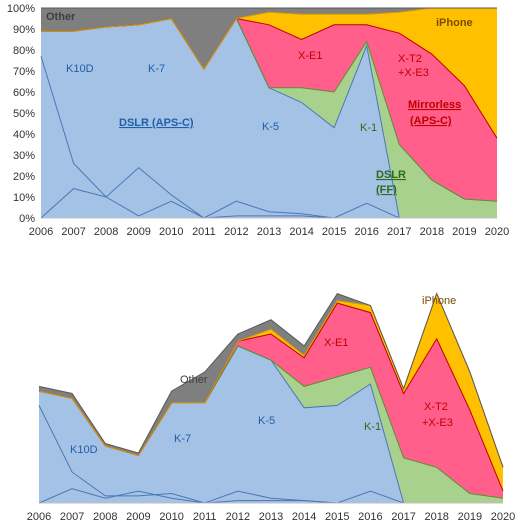  I want to click on label-k5: K-5, so click(270, 127).